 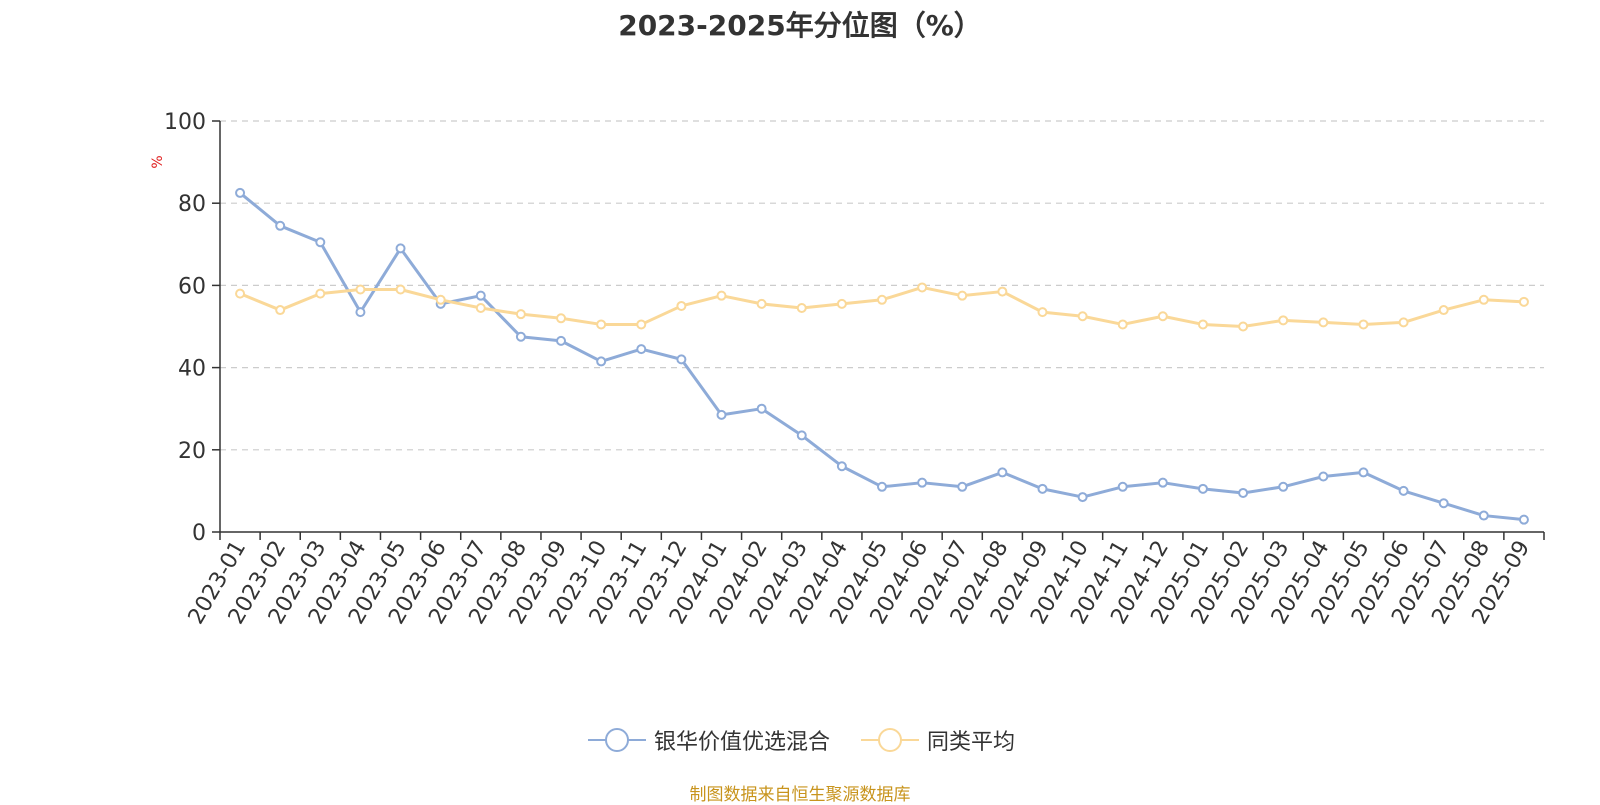 I want to click on y-tick-label: 60, so click(x=192, y=286).